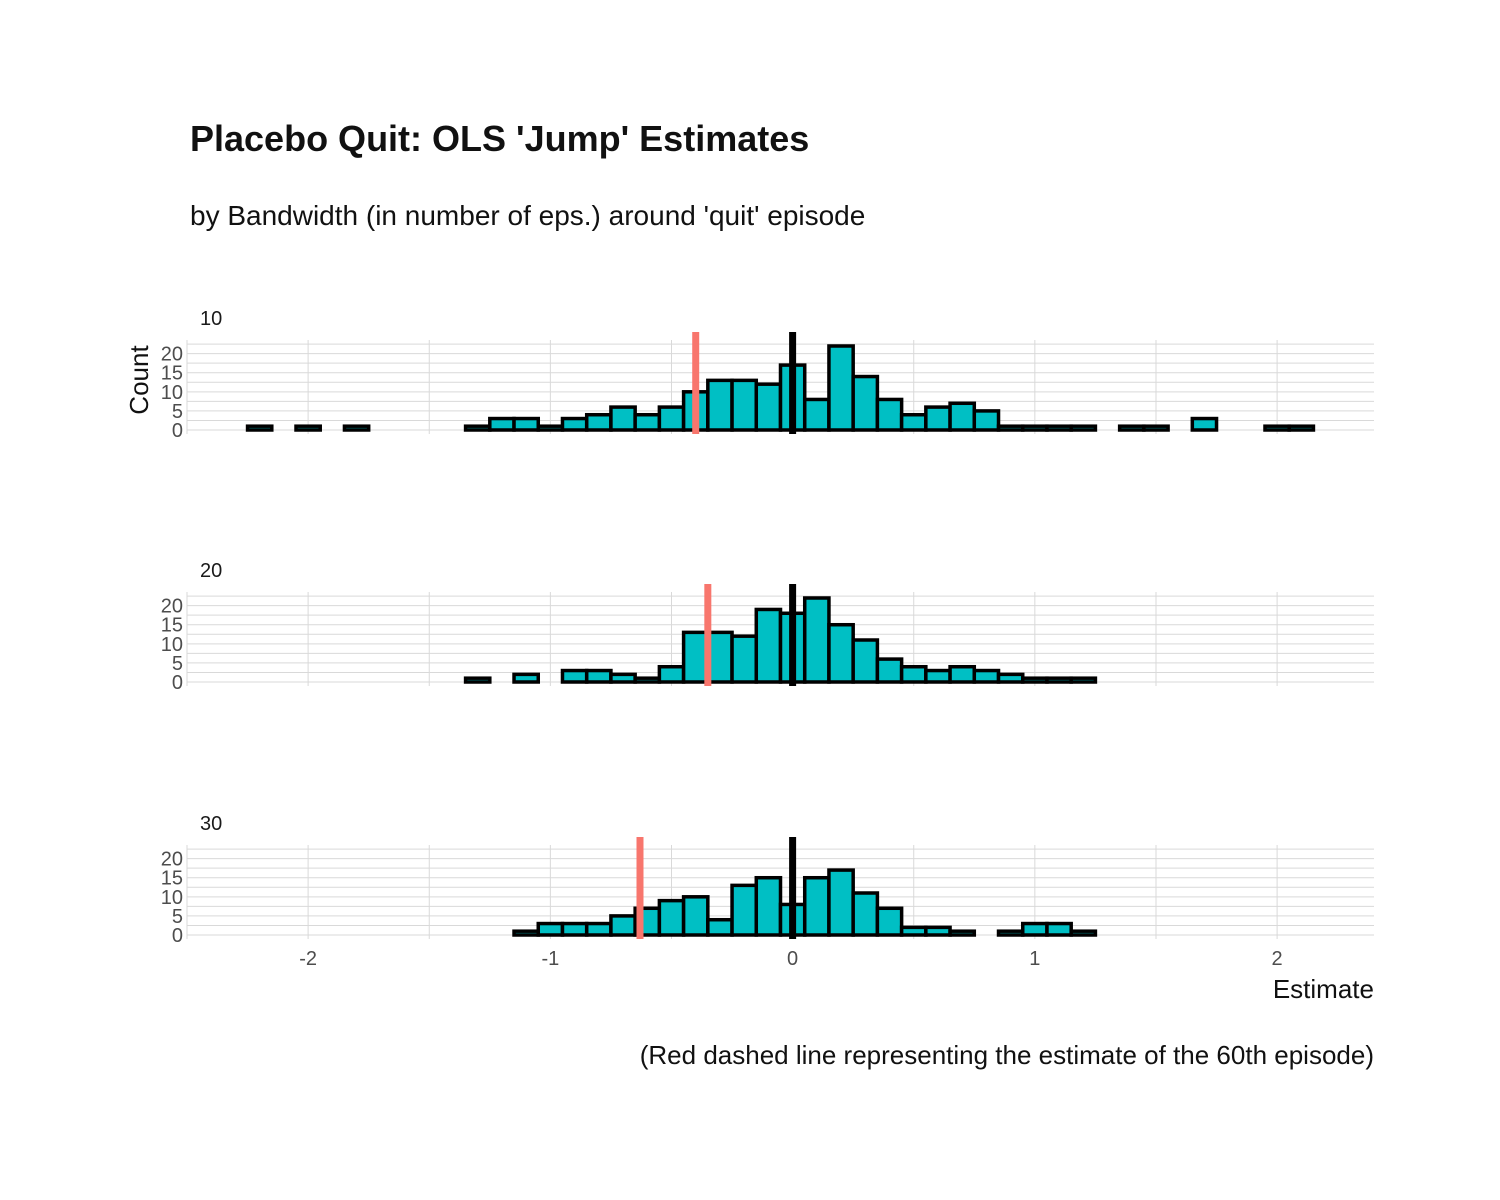 The height and width of the screenshot is (1200, 1500). Describe the element at coordinates (500, 138) in the screenshot. I see `chart-title: Placebo Quit: OLS 'Jump' Estimates` at that location.